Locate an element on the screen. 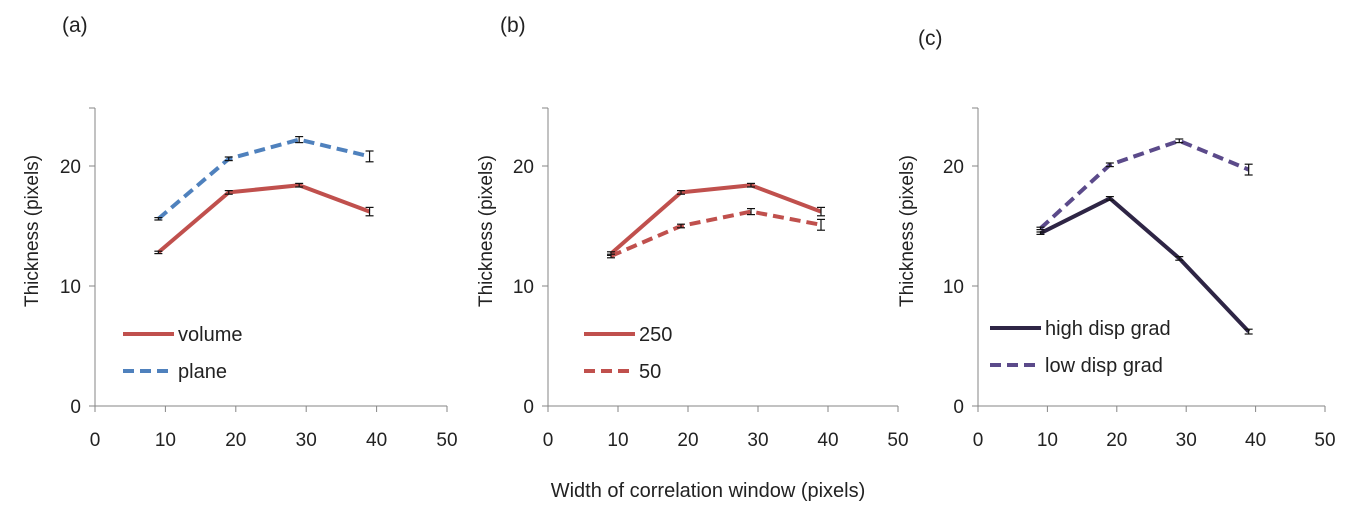  shared-x-axis-title: Width of correlation window (pixels) is located at coordinates (708, 491).